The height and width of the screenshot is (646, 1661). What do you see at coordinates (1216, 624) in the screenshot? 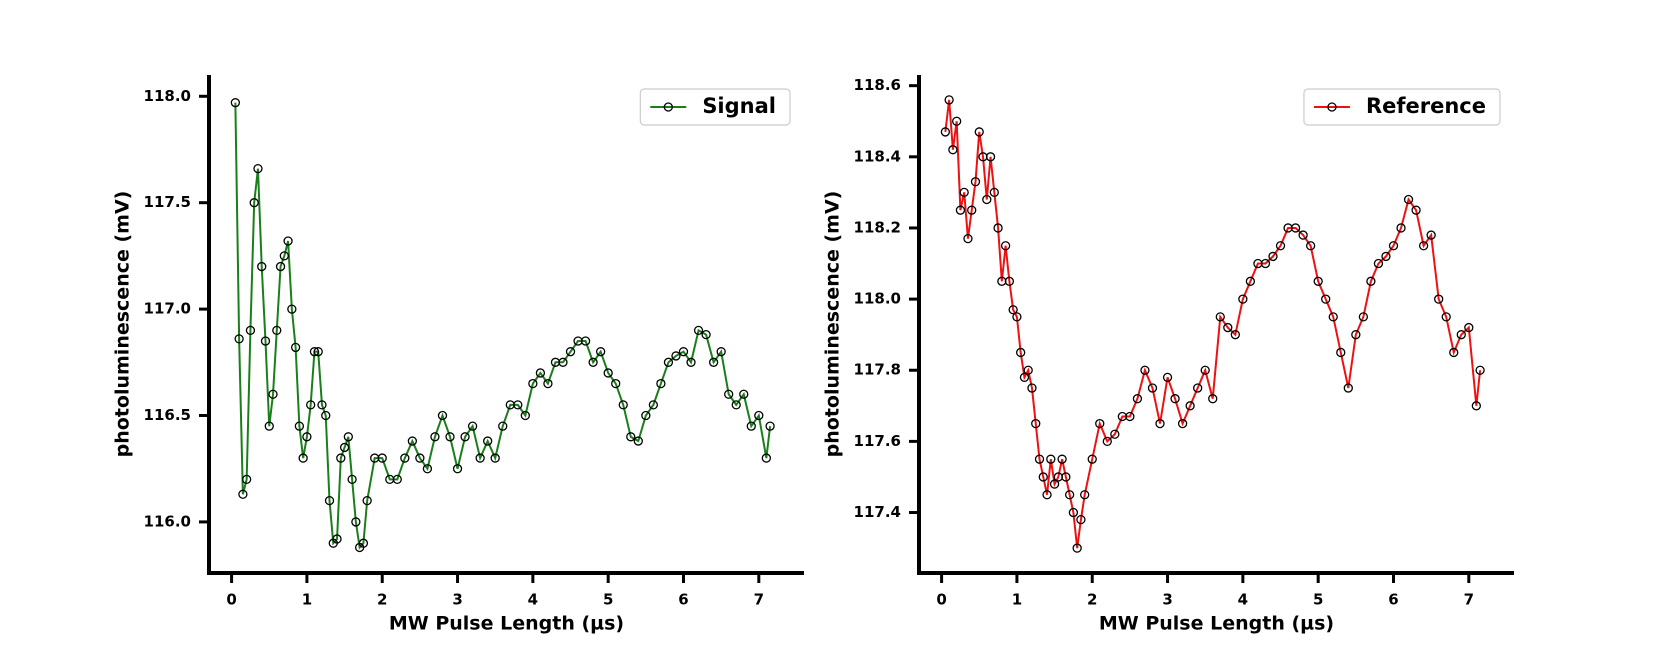
I see `x-axis-label: MW Pulse Length (µs)` at bounding box center [1216, 624].